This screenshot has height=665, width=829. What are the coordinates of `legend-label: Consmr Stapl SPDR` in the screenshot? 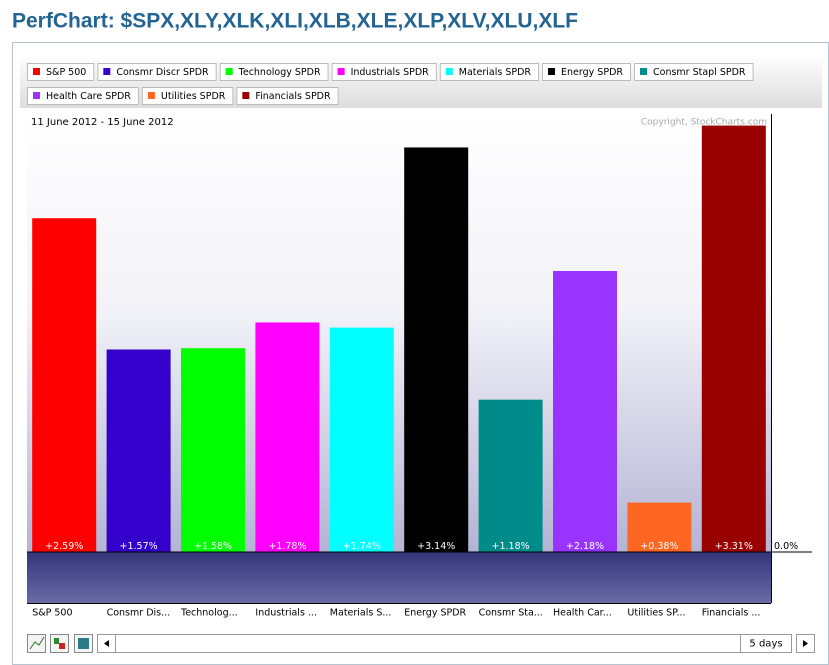 It's located at (699, 72).